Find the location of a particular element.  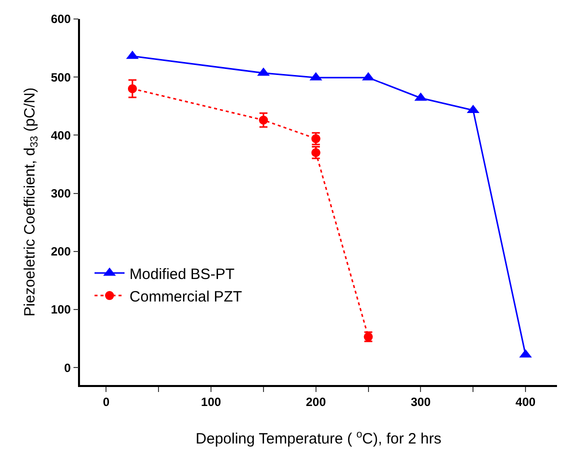

y-tick-label: 500 is located at coordinates (61, 77).